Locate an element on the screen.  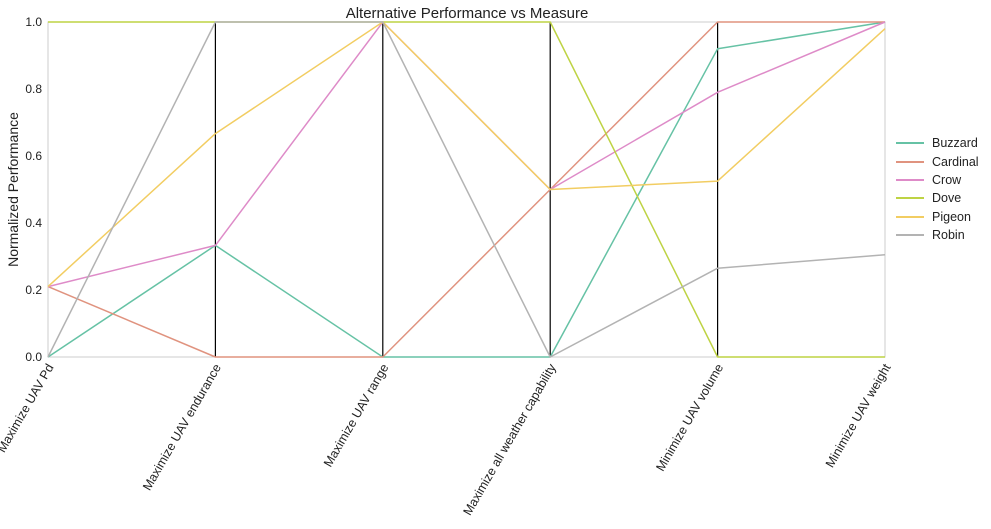
y-tick-label: 0.0 is located at coordinates (33, 357).